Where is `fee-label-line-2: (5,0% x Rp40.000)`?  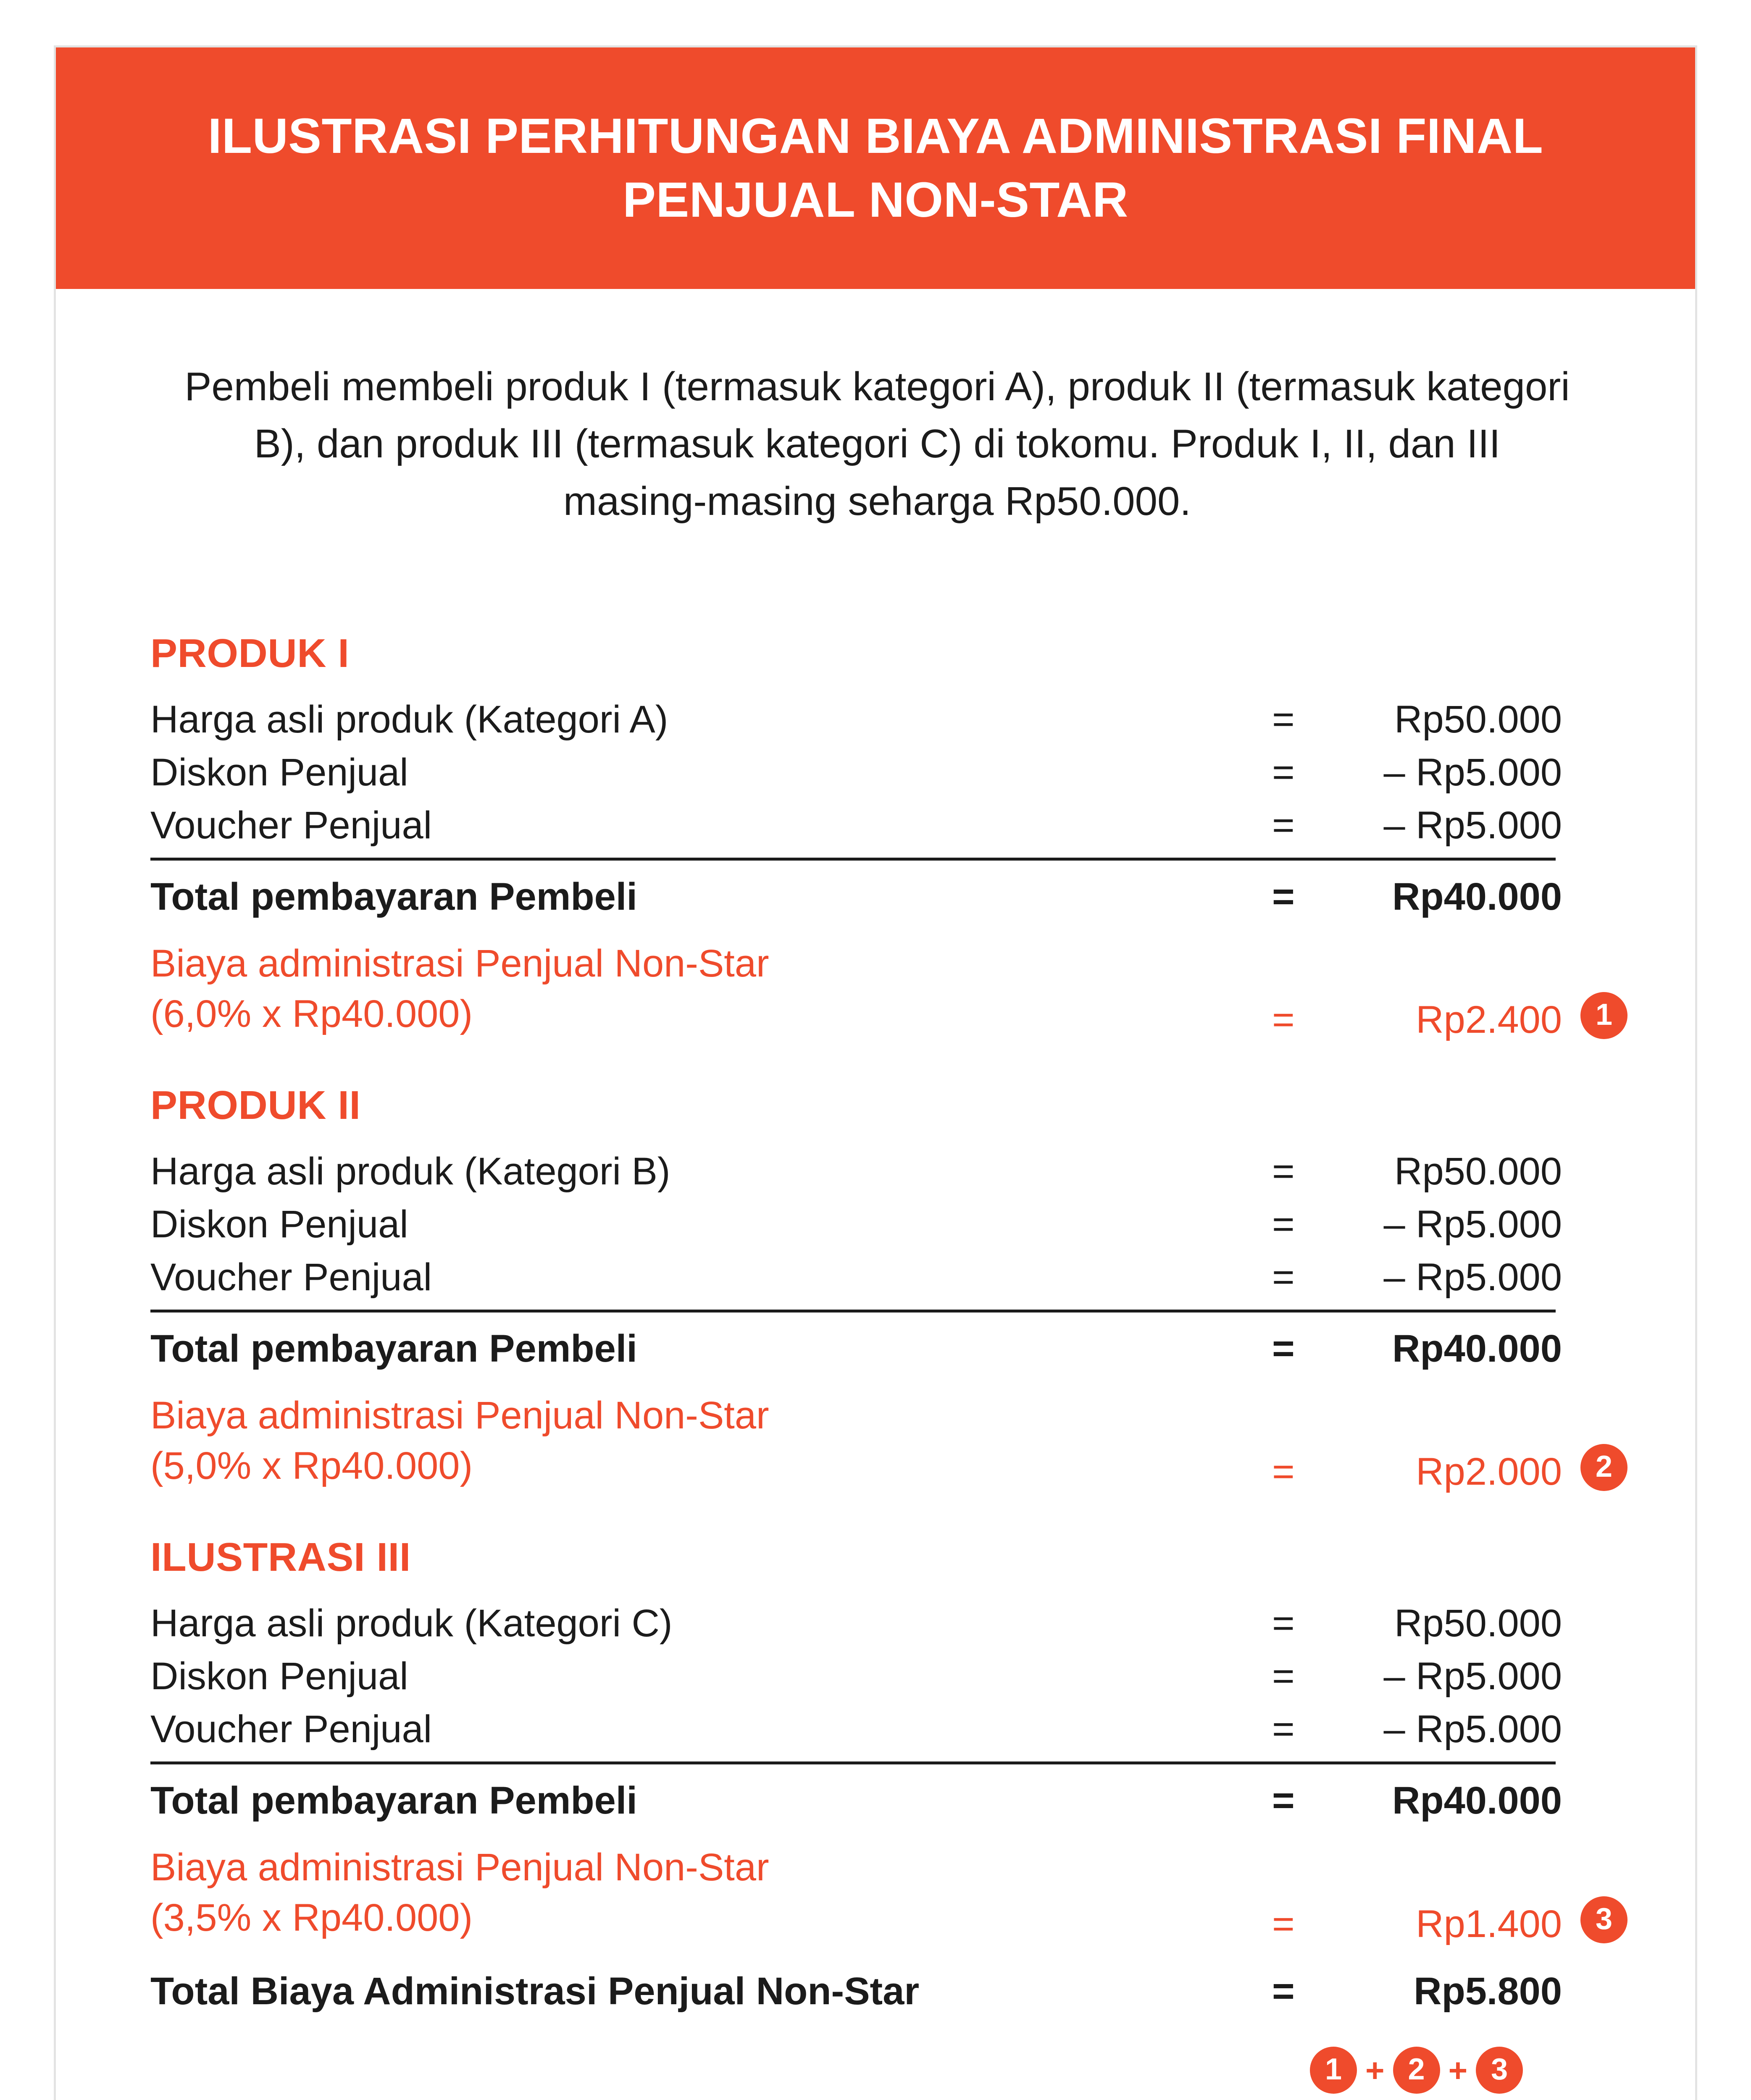 fee-label-line-2: (5,0% x Rp40.000) is located at coordinates (311, 1465).